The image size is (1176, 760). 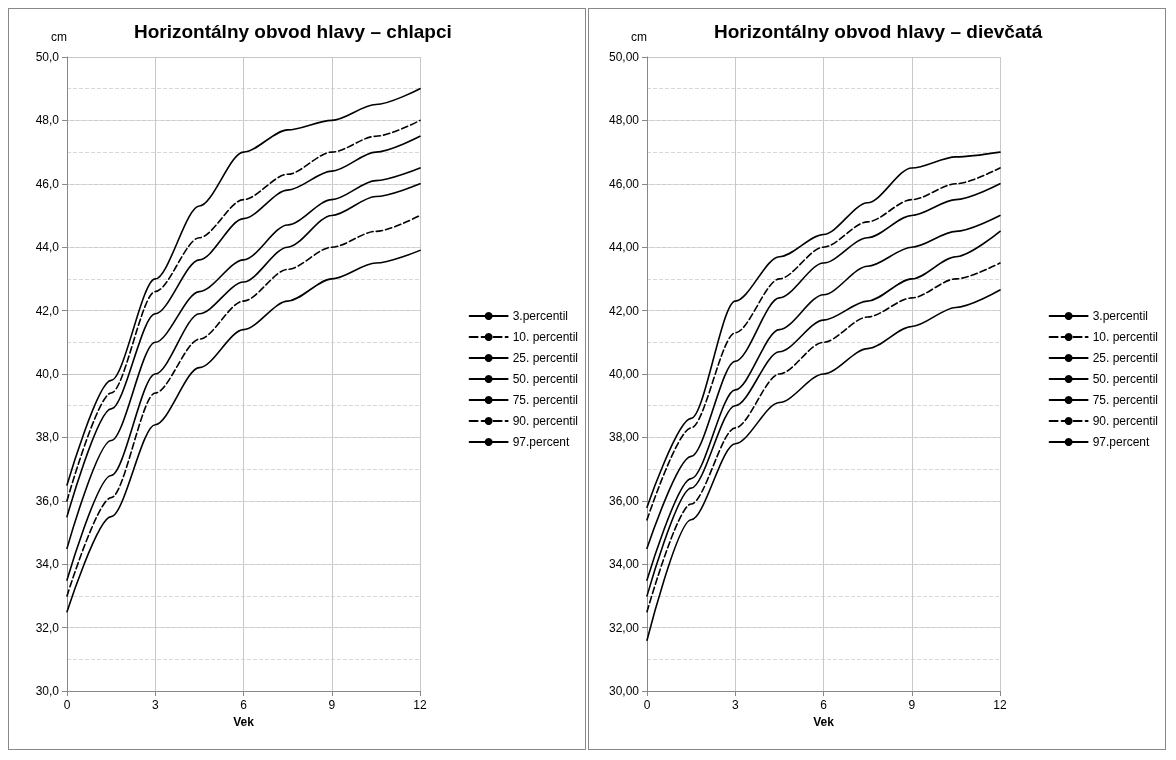 I want to click on chart-title: Horizontálny obvod hlavy – chlapci, so click(x=293, y=31).